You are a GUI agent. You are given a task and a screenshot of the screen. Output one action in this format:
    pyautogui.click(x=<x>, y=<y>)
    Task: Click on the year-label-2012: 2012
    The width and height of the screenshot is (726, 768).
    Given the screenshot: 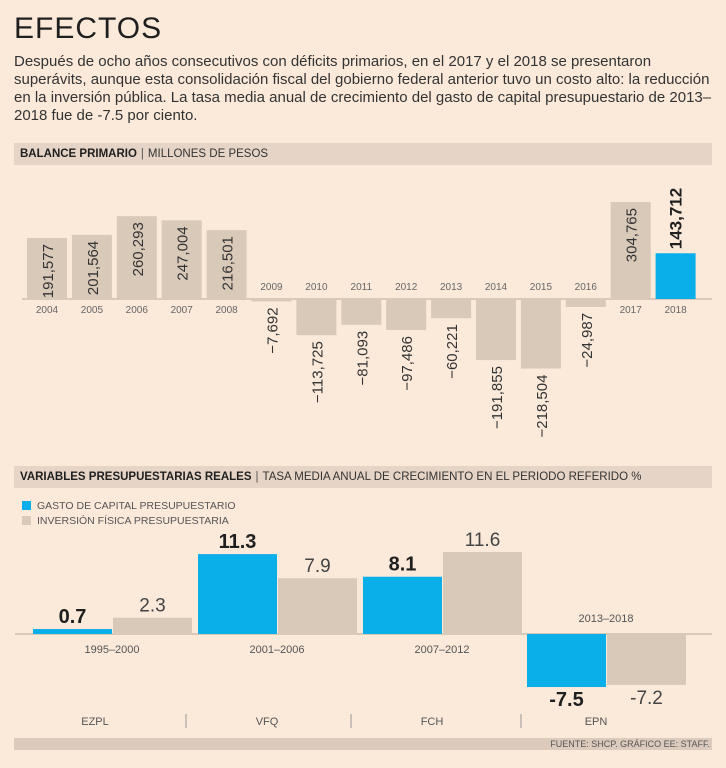 What is the action you would take?
    pyautogui.click(x=406, y=287)
    